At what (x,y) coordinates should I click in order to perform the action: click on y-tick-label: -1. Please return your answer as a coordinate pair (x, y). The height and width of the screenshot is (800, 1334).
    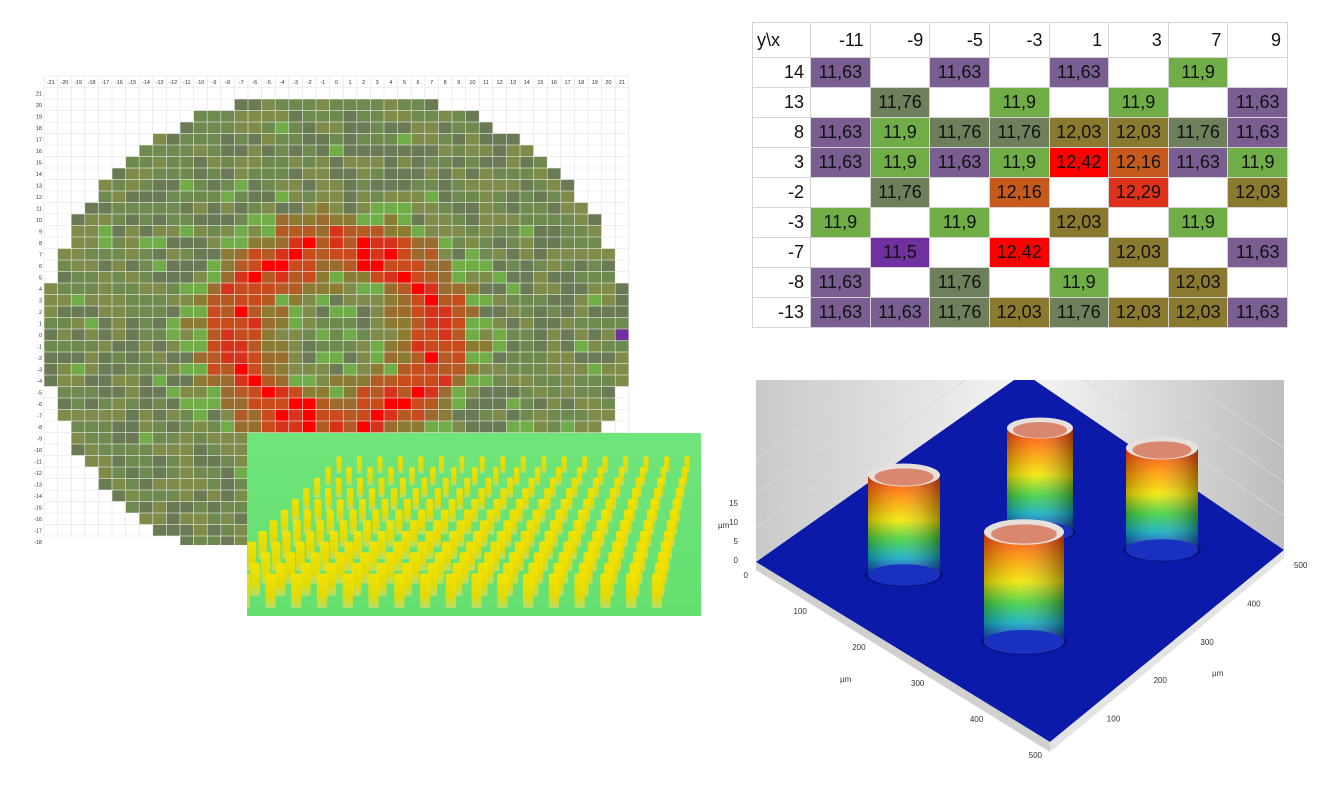
    Looking at the image, I should click on (39, 347).